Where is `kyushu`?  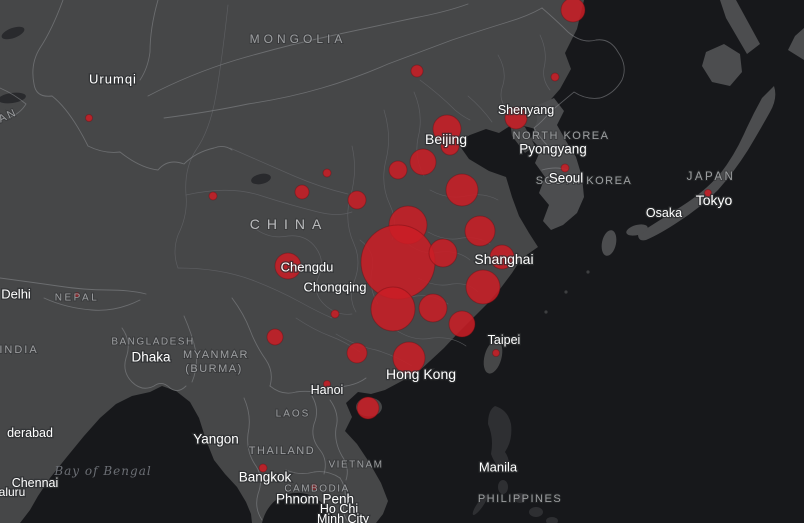
kyushu is located at coordinates (609, 243).